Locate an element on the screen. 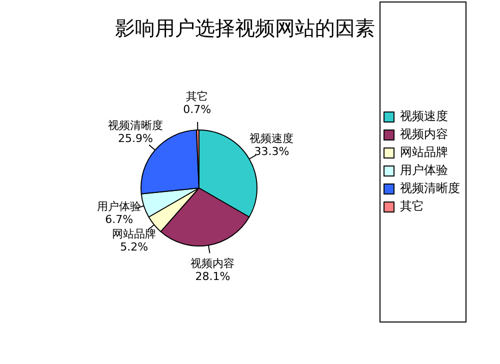 Image resolution: width=500 pixels, height=364 pixels. legend-label: 其它 is located at coordinates (412, 206).